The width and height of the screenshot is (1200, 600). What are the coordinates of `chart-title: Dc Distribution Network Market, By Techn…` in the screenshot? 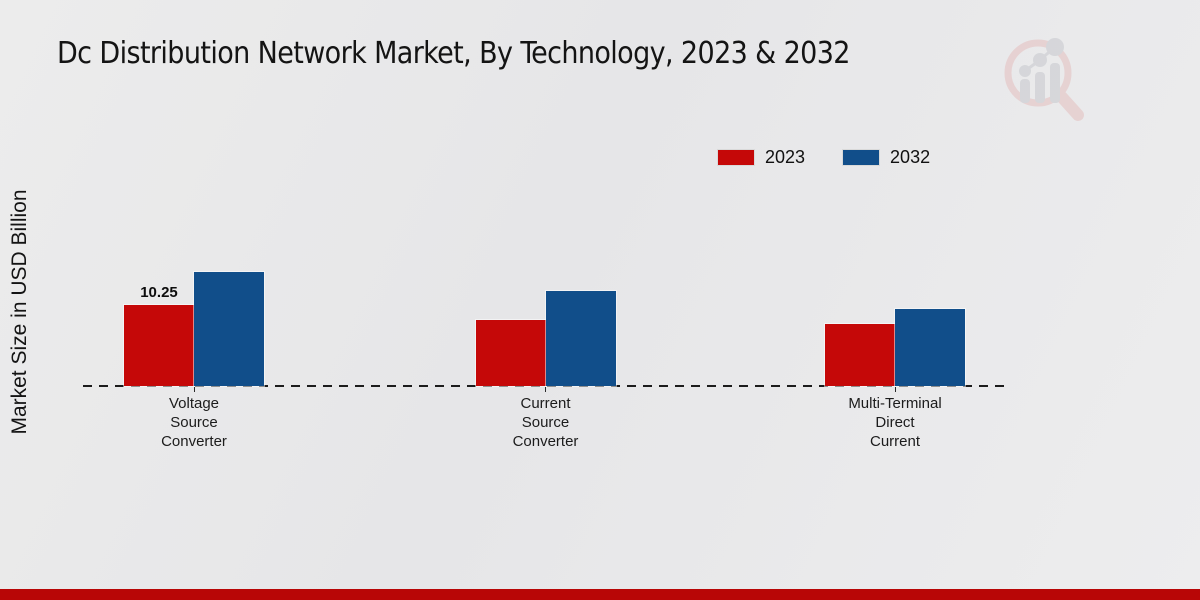 It's located at (453, 53).